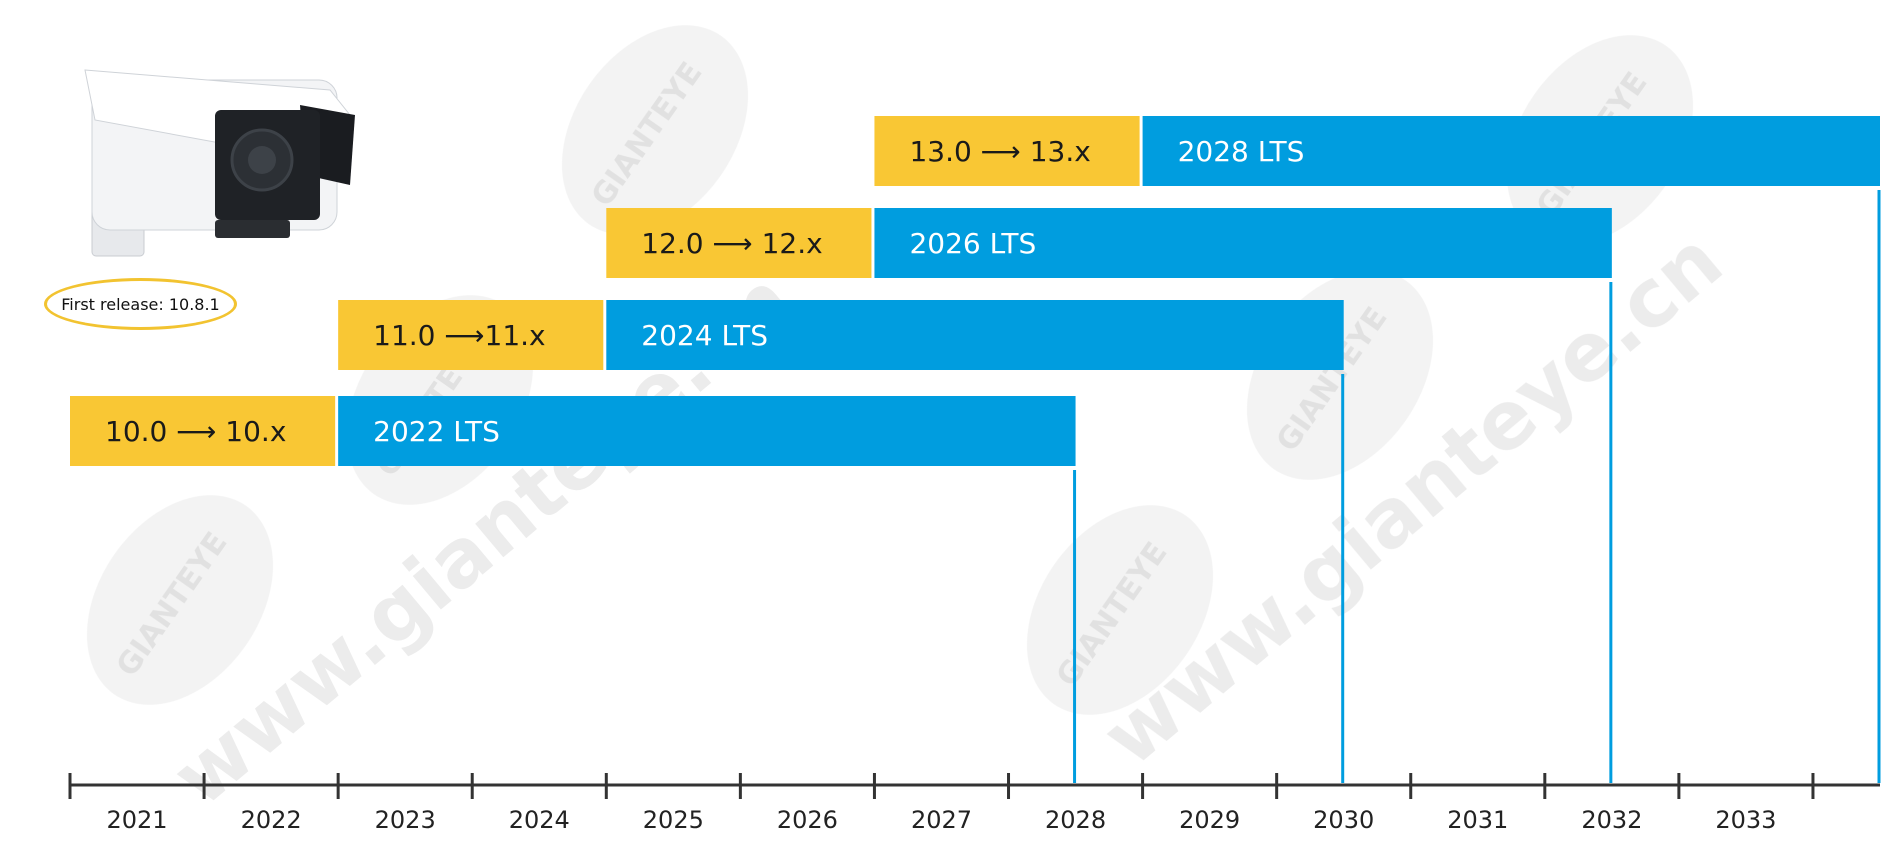 This screenshot has height=843, width=1891. Describe the element at coordinates (459, 335) in the screenshot. I see `release-label: 11.0 ⟶11.x` at that location.